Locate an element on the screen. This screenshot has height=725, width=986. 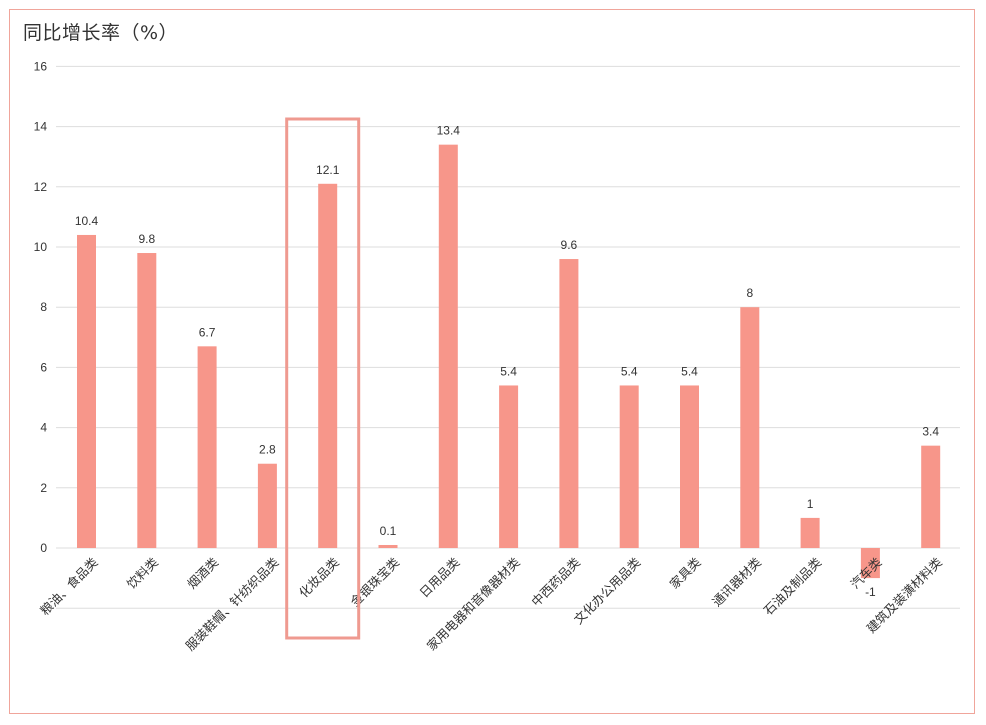
y-tick-label: 6 is located at coordinates (43, 367).